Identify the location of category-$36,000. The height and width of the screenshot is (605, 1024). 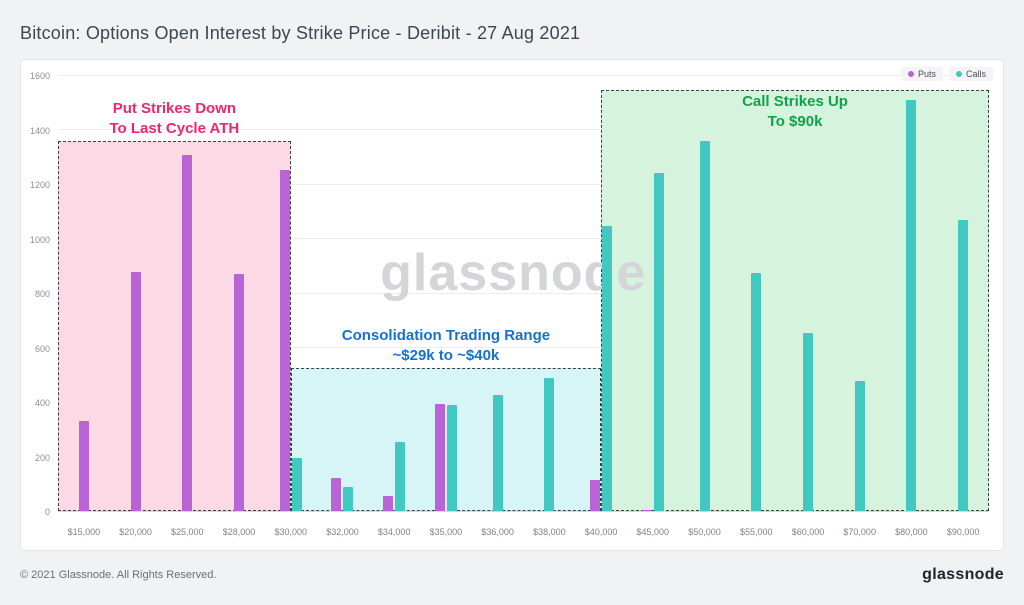
(498, 293).